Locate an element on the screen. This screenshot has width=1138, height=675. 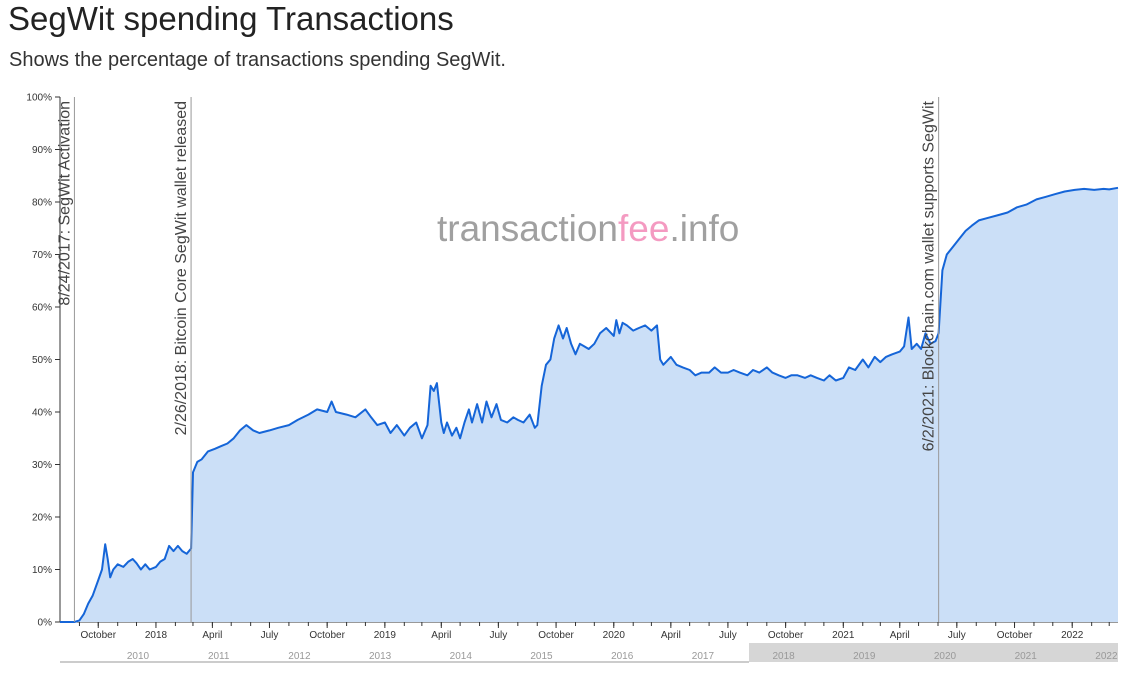
navigator-year-label: 2015 is located at coordinates (541, 656).